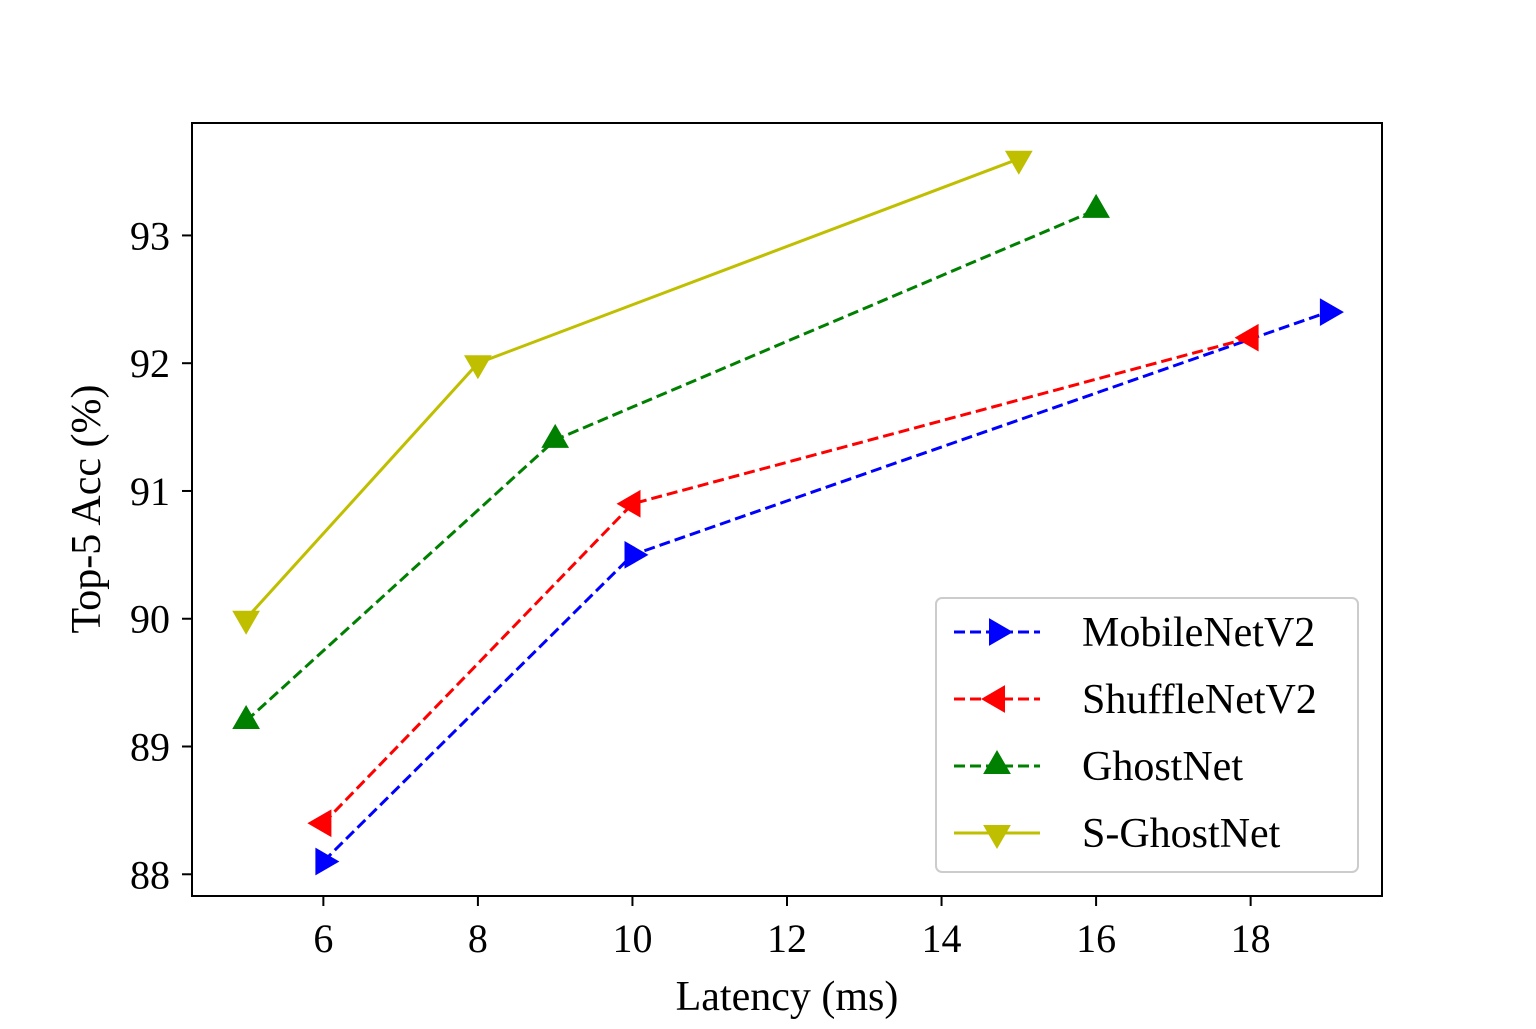 The image size is (1536, 1029). Describe the element at coordinates (150, 235) in the screenshot. I see `y-tick-label: 93` at that location.